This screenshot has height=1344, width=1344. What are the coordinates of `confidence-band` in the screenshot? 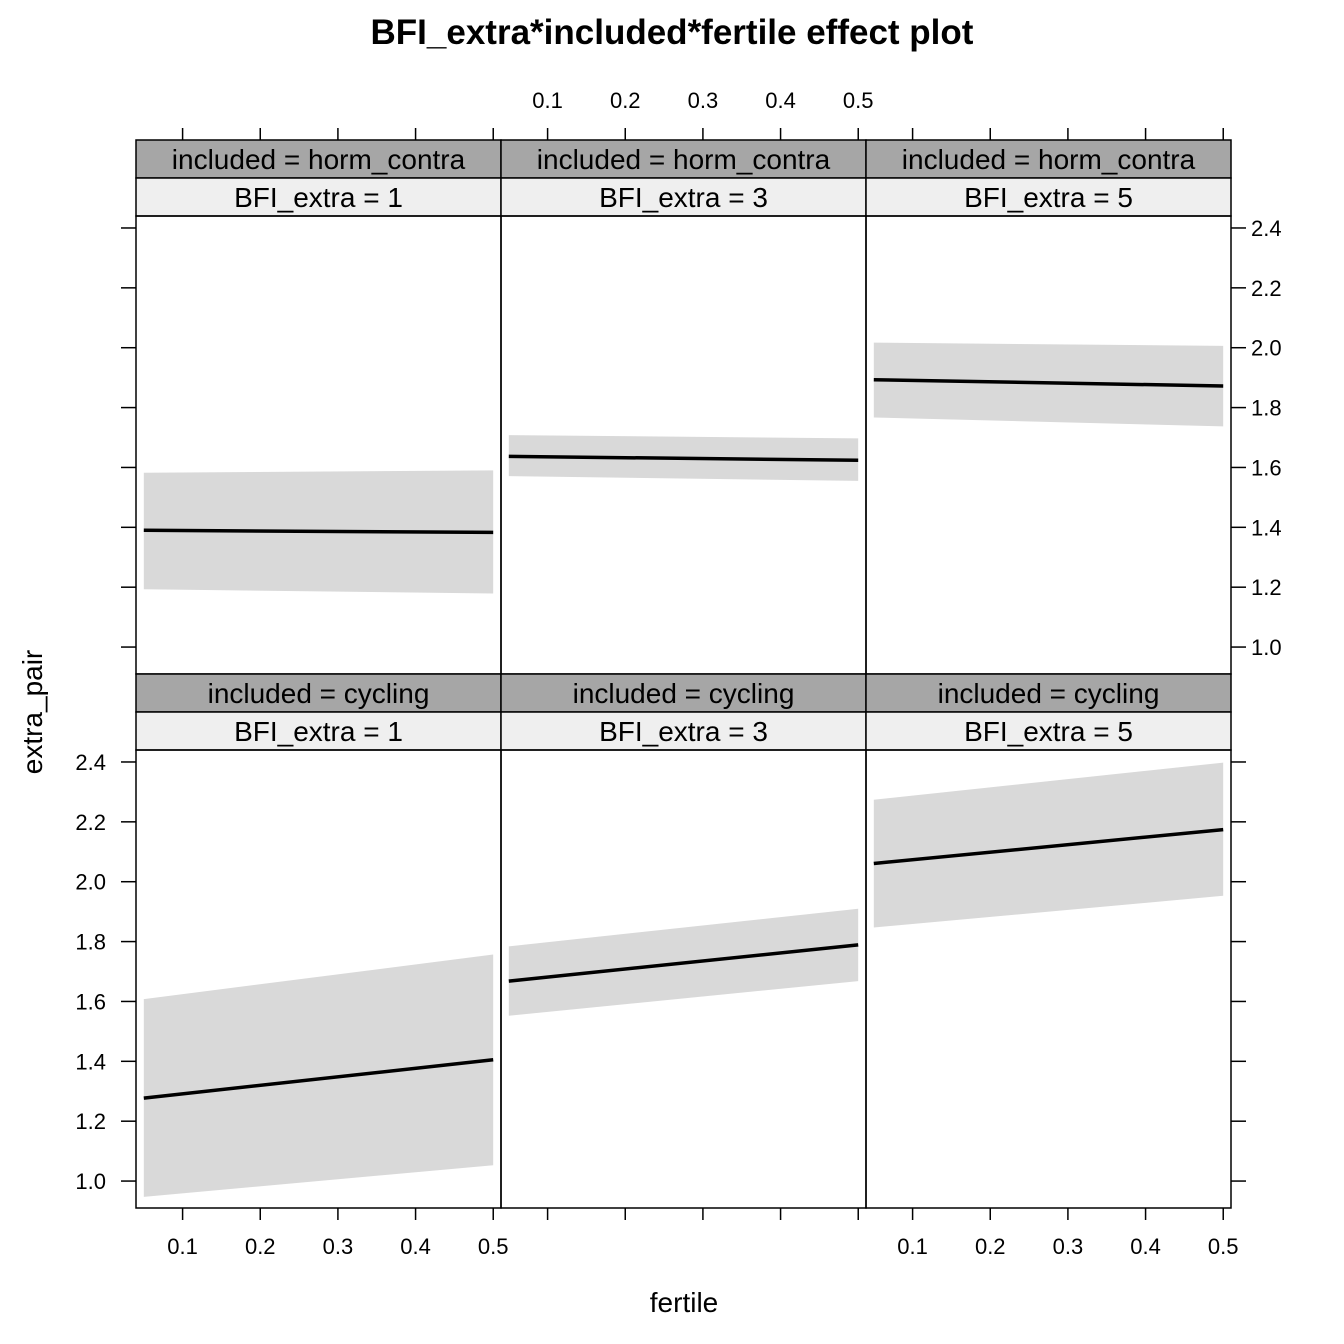 It's located at (318, 1075).